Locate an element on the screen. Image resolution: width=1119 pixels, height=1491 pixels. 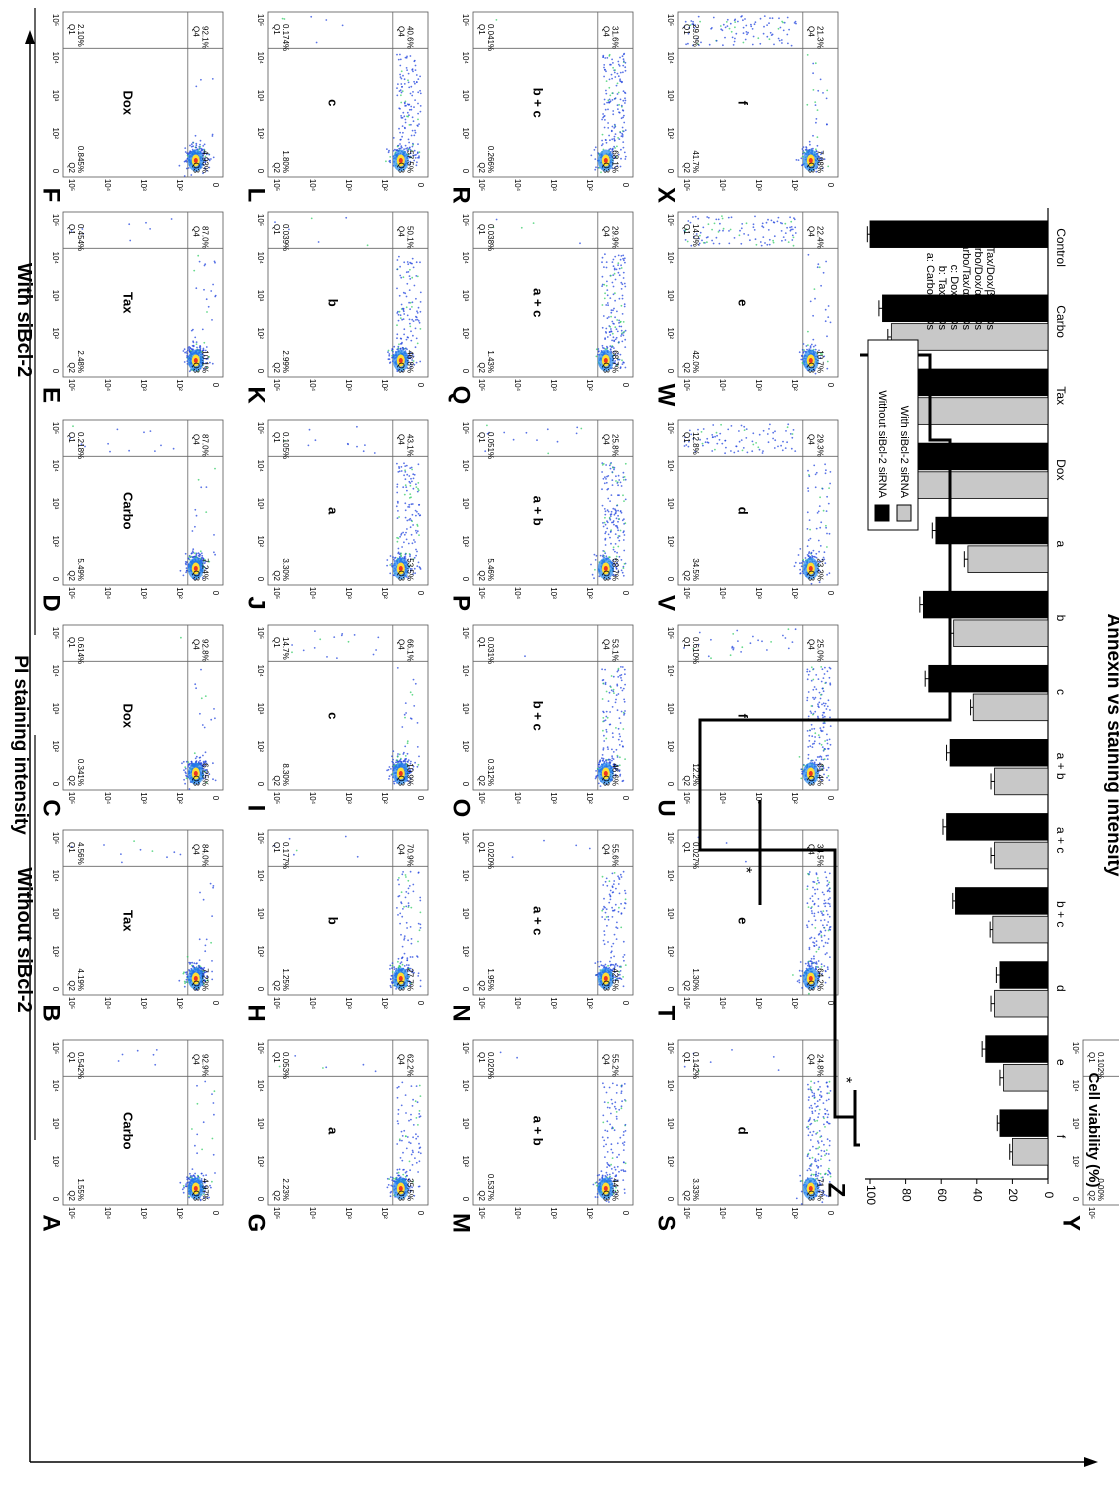
q3-label: Q3 is located at coordinates (196, 167).